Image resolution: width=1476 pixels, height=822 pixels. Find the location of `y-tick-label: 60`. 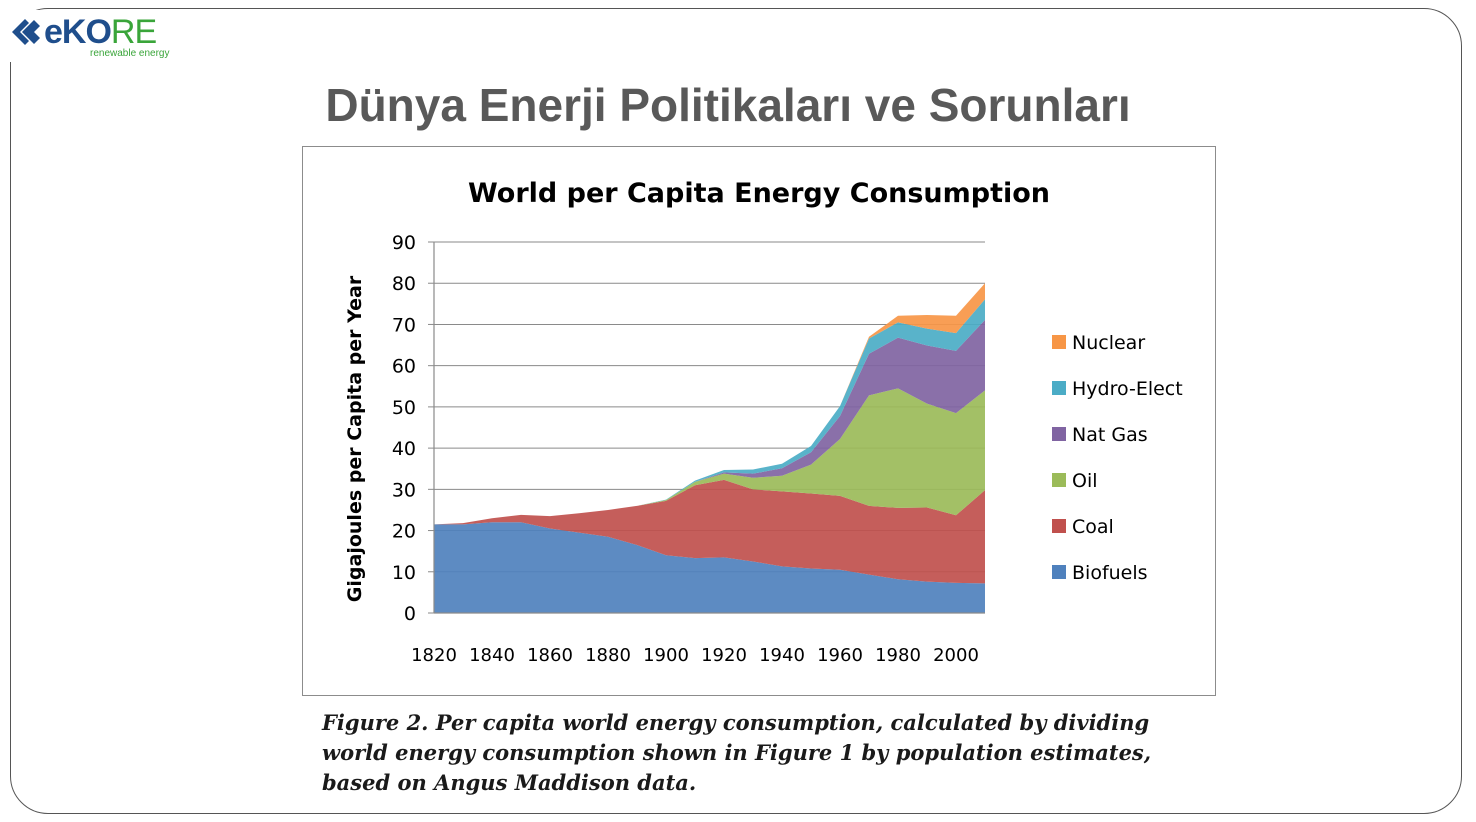

y-tick-label: 60 is located at coordinates (404, 367).